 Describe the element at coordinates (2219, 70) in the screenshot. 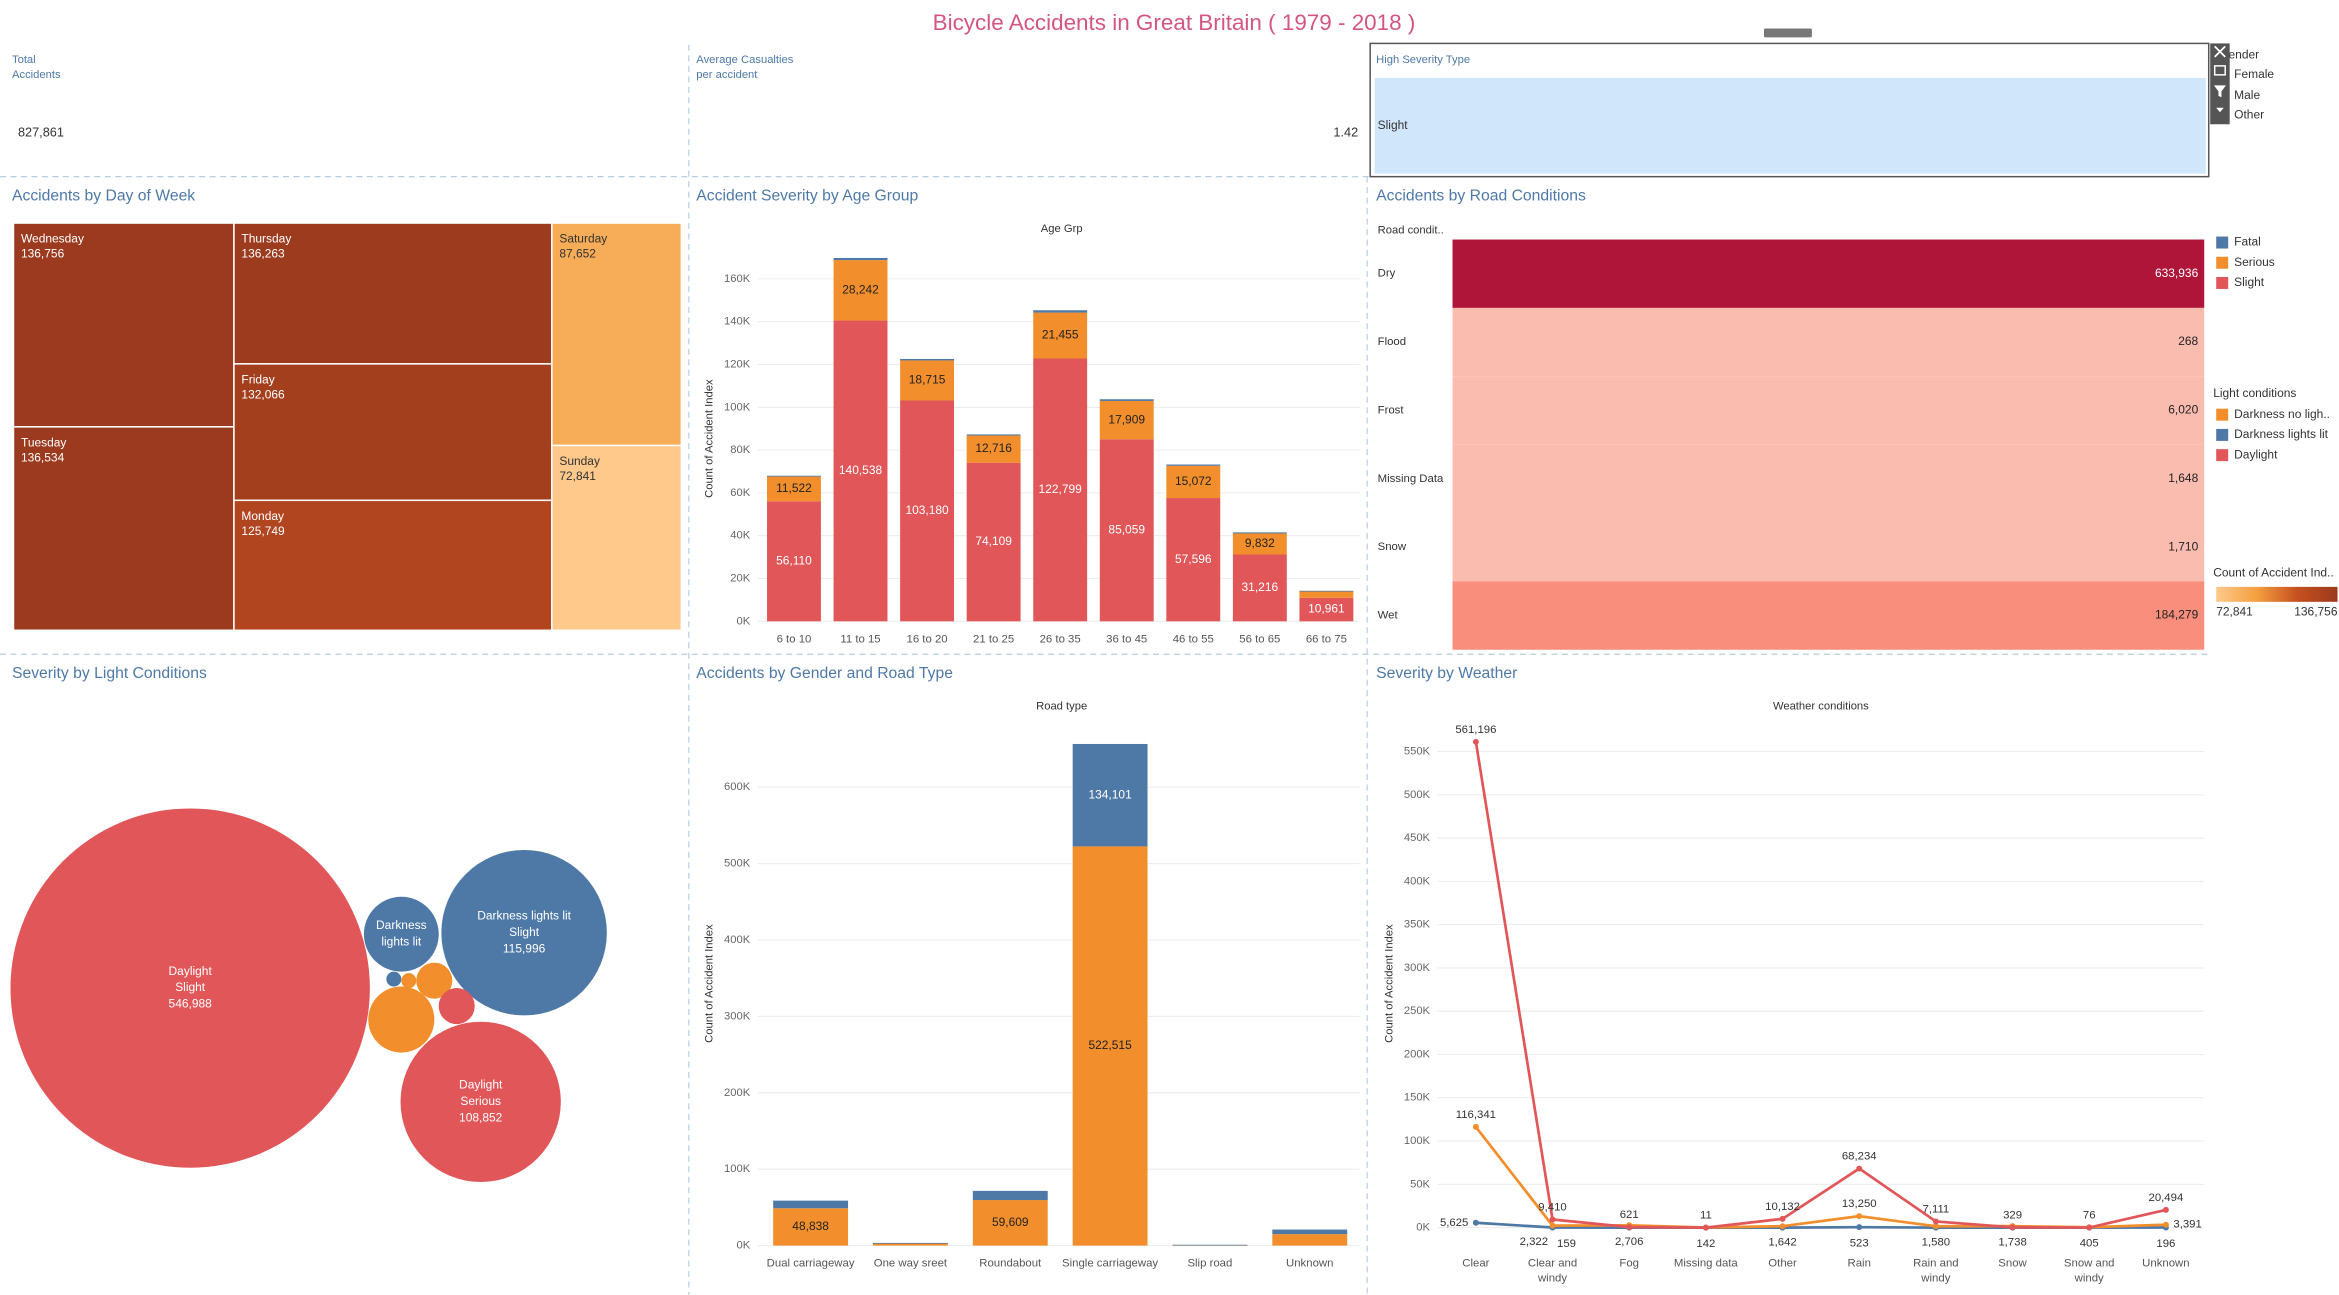

I see `popout-icon` at that location.